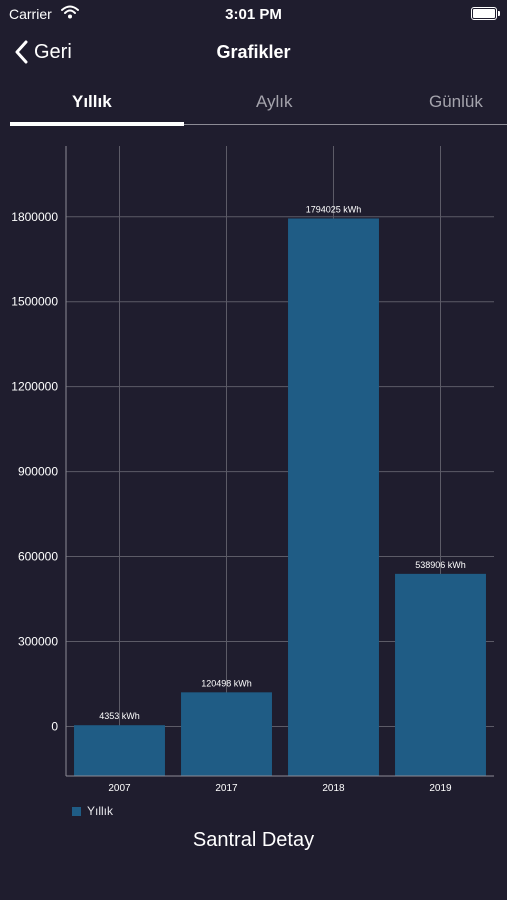  Describe the element at coordinates (34, 217) in the screenshot. I see `y-tick-label: 1800000` at that location.